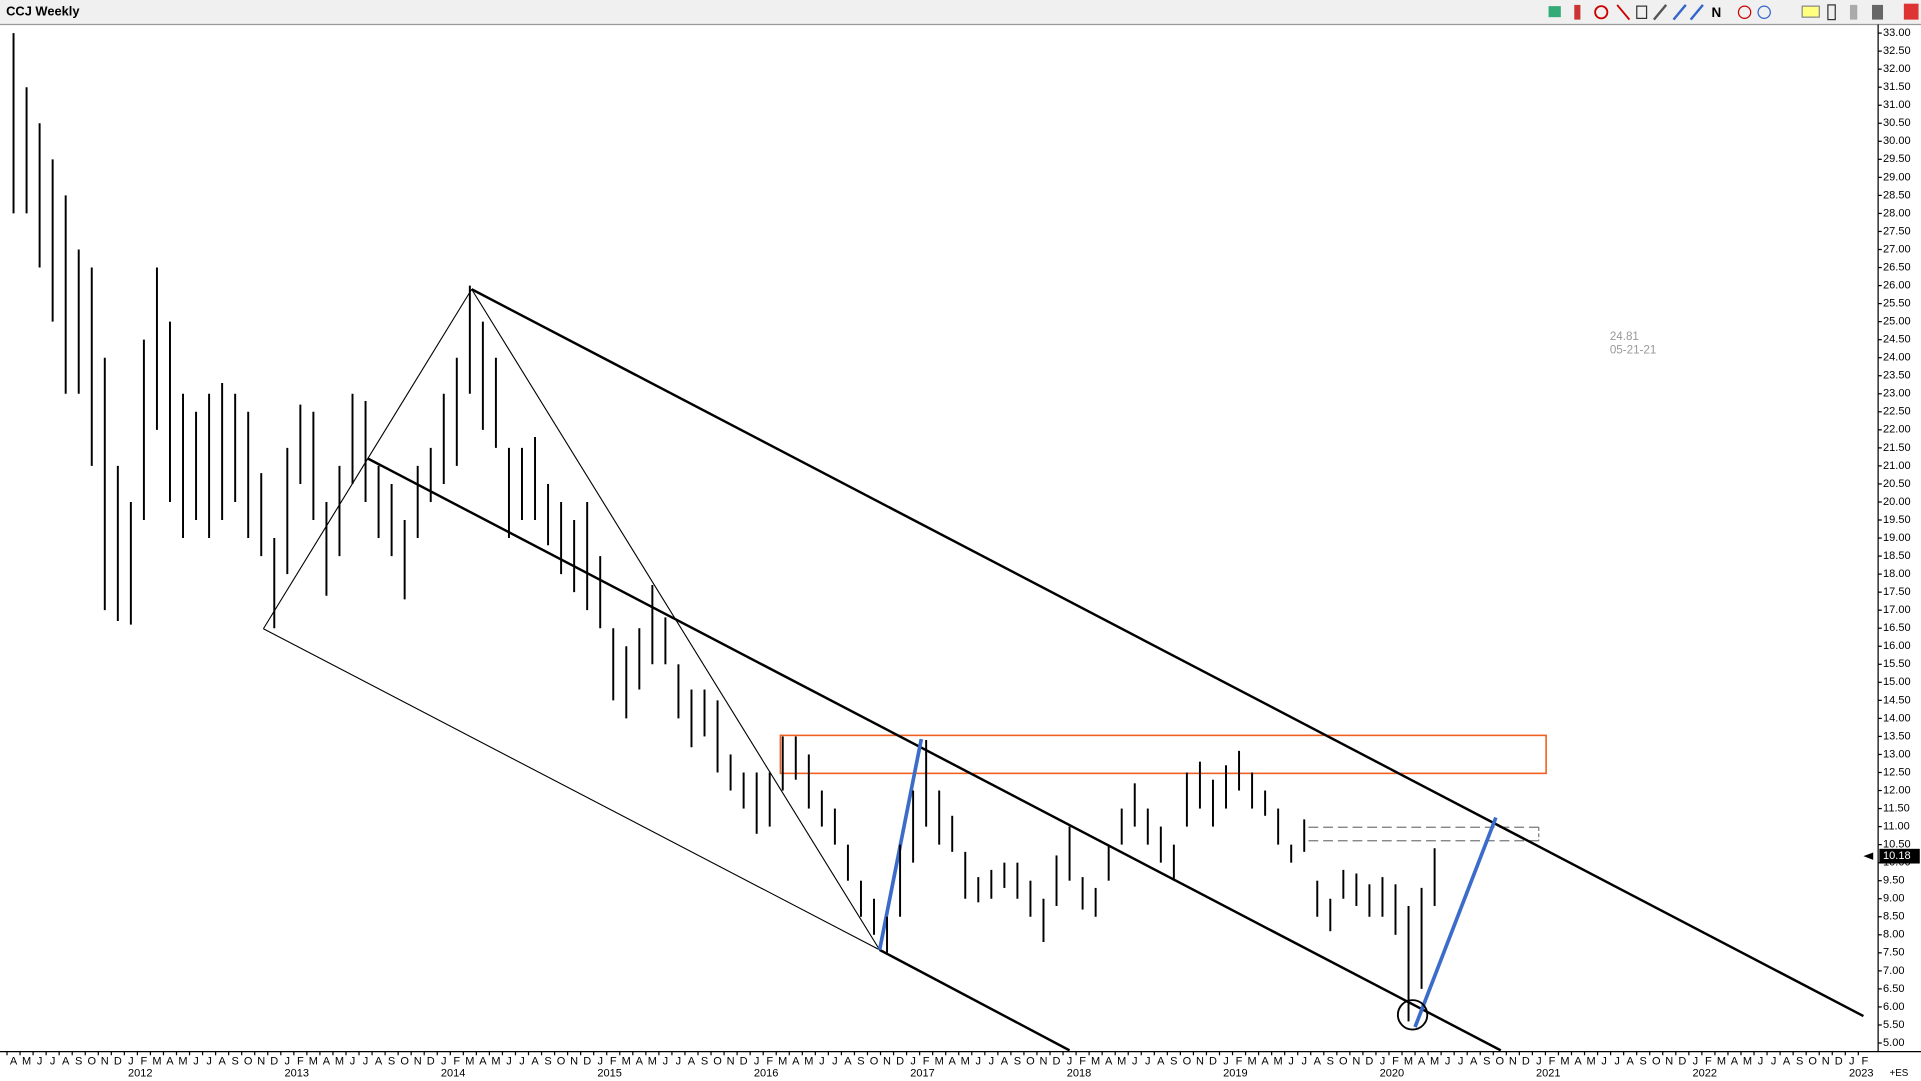 The image size is (1921, 1081). Describe the element at coordinates (1897, 412) in the screenshot. I see `y-tick-label: 22.50` at that location.